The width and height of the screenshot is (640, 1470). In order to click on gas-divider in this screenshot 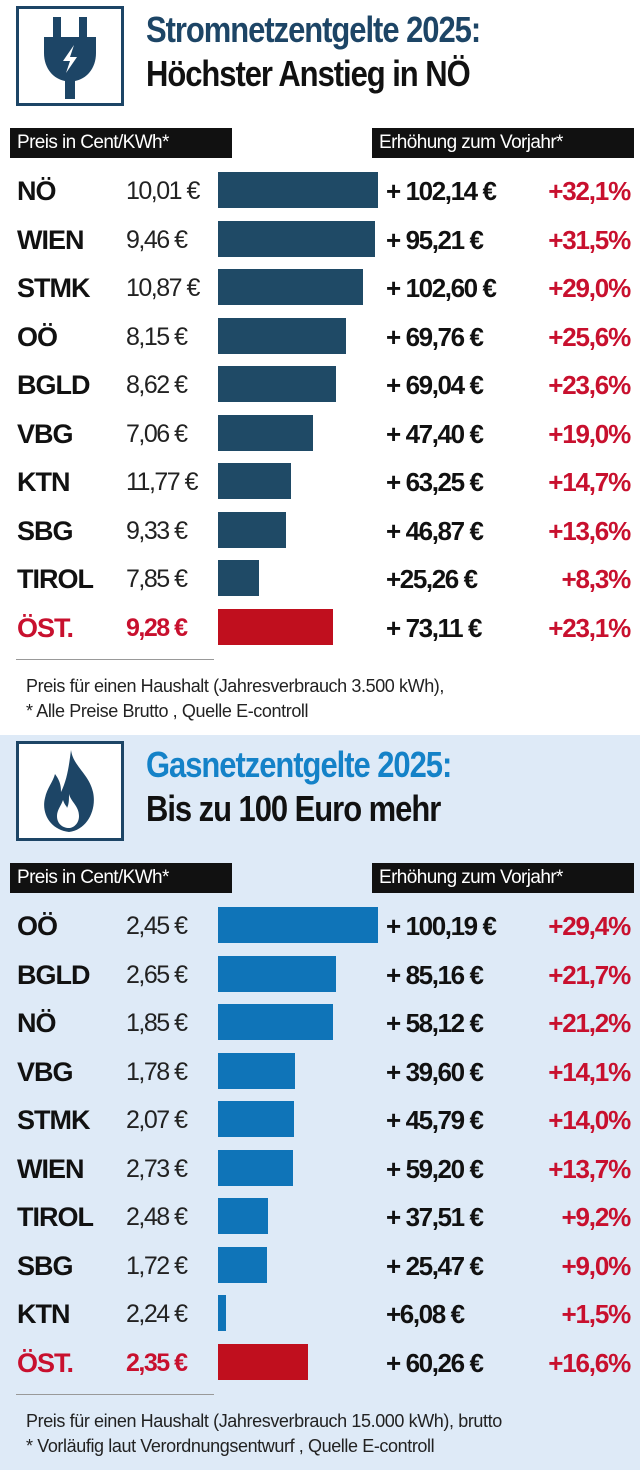, I will do `click(115, 1394)`.